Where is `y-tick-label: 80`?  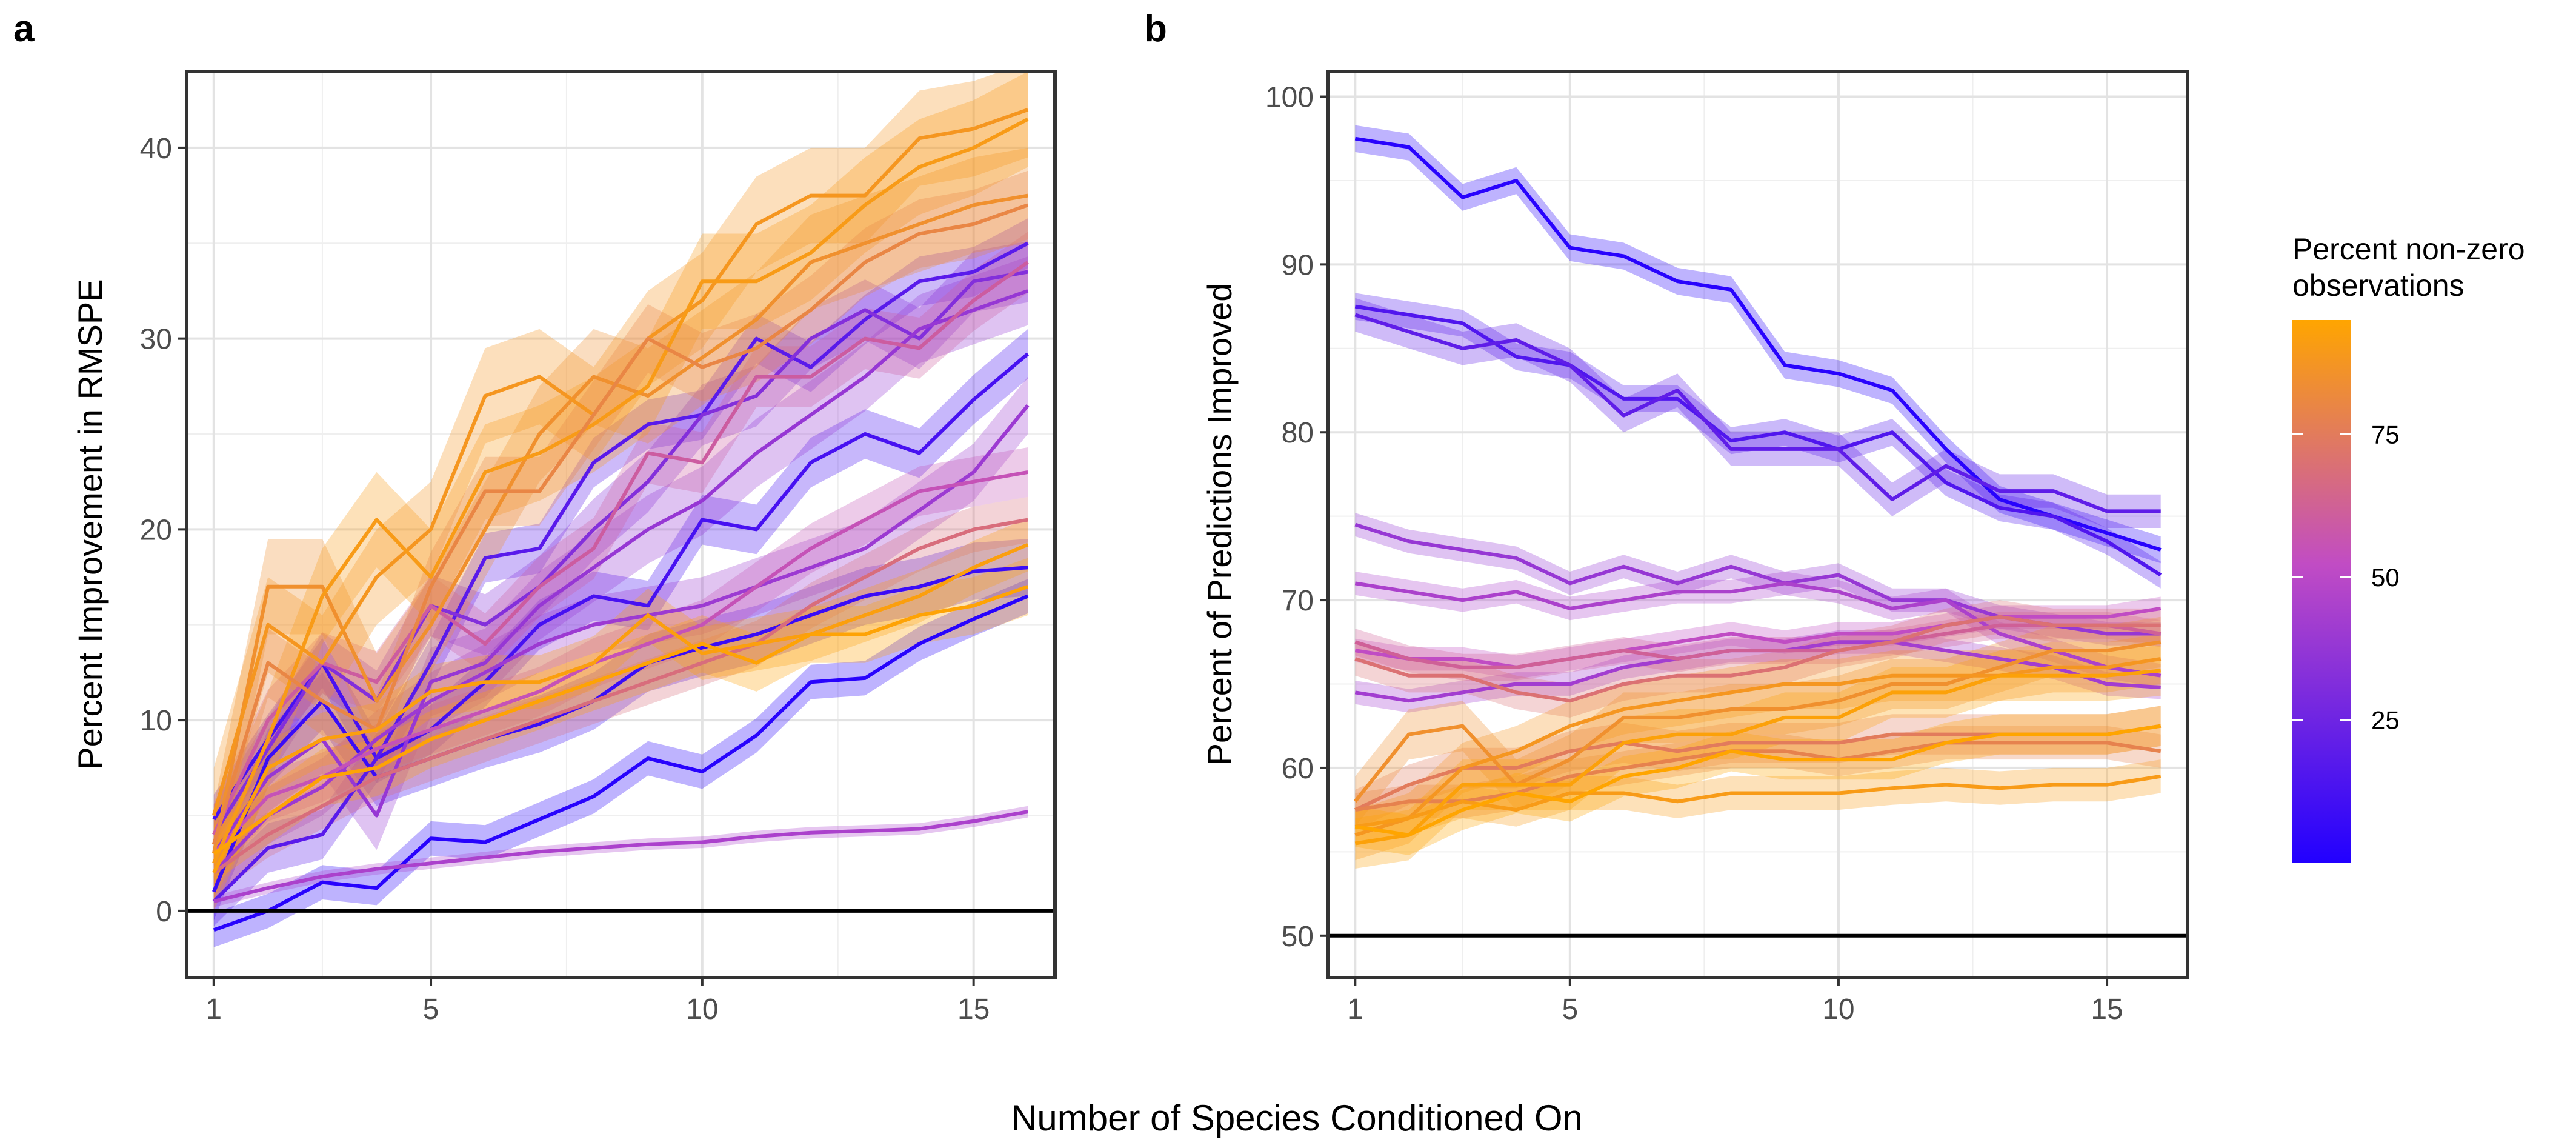
y-tick-label: 80 is located at coordinates (1298, 433).